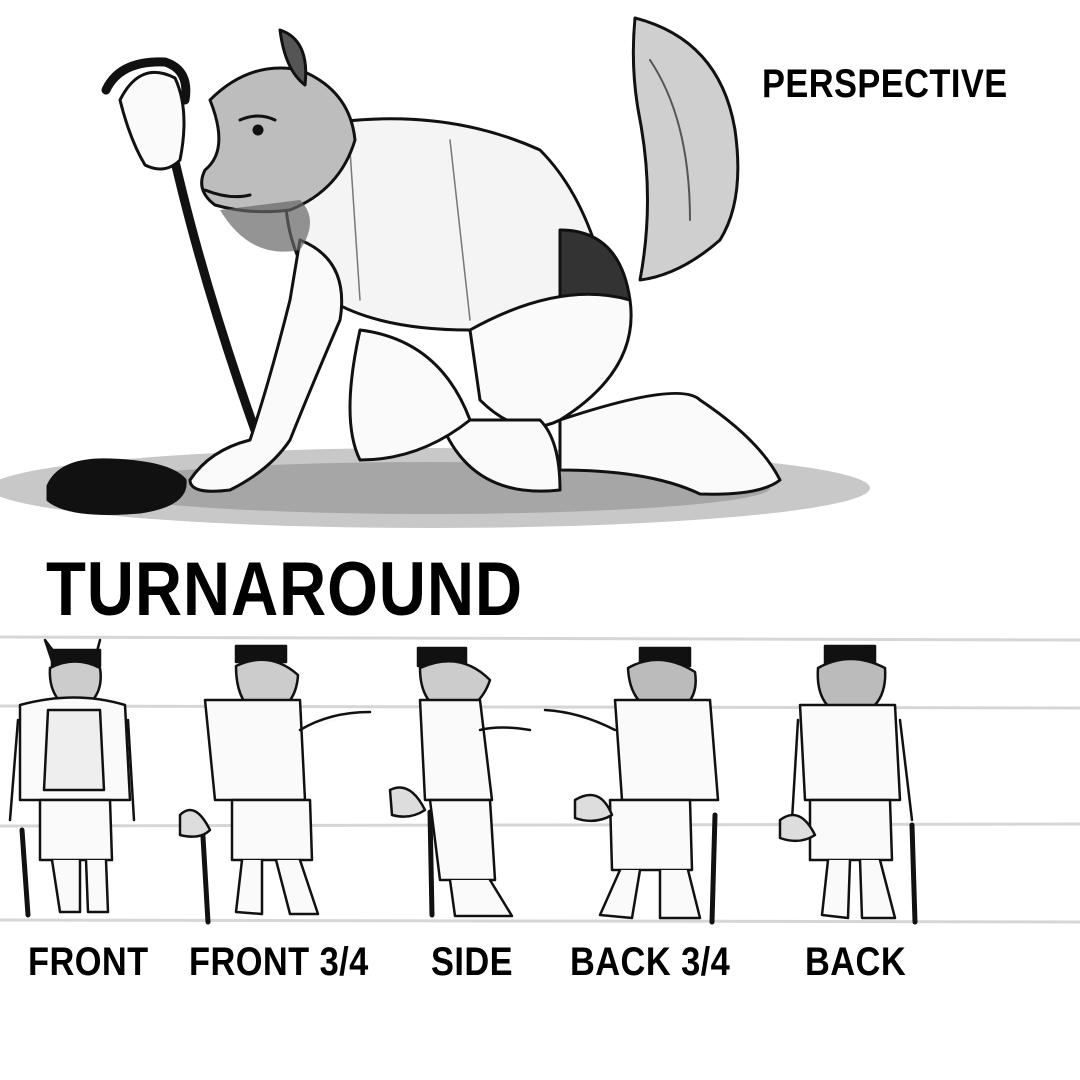 This screenshot has width=1080, height=1080. I want to click on figure-back, so click(848, 784).